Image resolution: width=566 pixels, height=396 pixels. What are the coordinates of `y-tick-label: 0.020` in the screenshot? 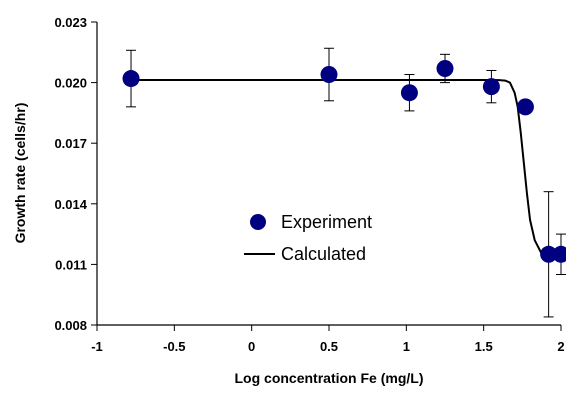 It's located at (70, 83).